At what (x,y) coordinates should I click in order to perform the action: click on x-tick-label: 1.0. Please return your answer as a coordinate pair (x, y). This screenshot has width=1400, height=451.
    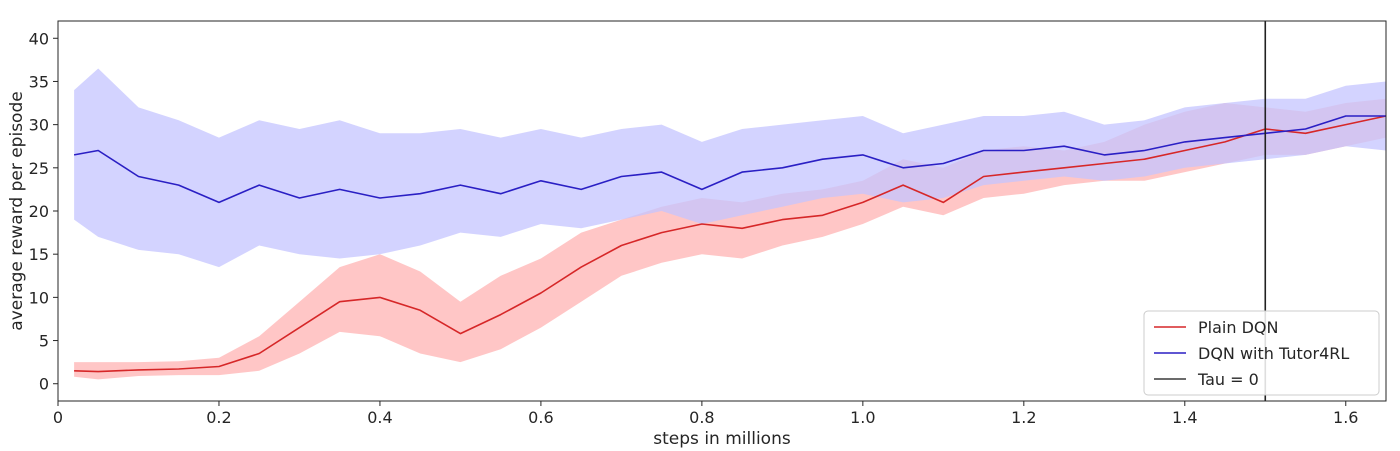
    Looking at the image, I should click on (862, 417).